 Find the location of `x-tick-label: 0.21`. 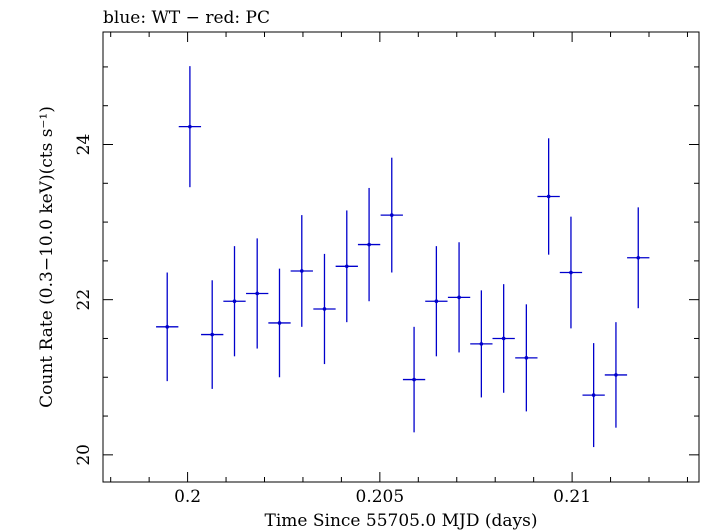

x-tick-label: 0.21 is located at coordinates (572, 497).